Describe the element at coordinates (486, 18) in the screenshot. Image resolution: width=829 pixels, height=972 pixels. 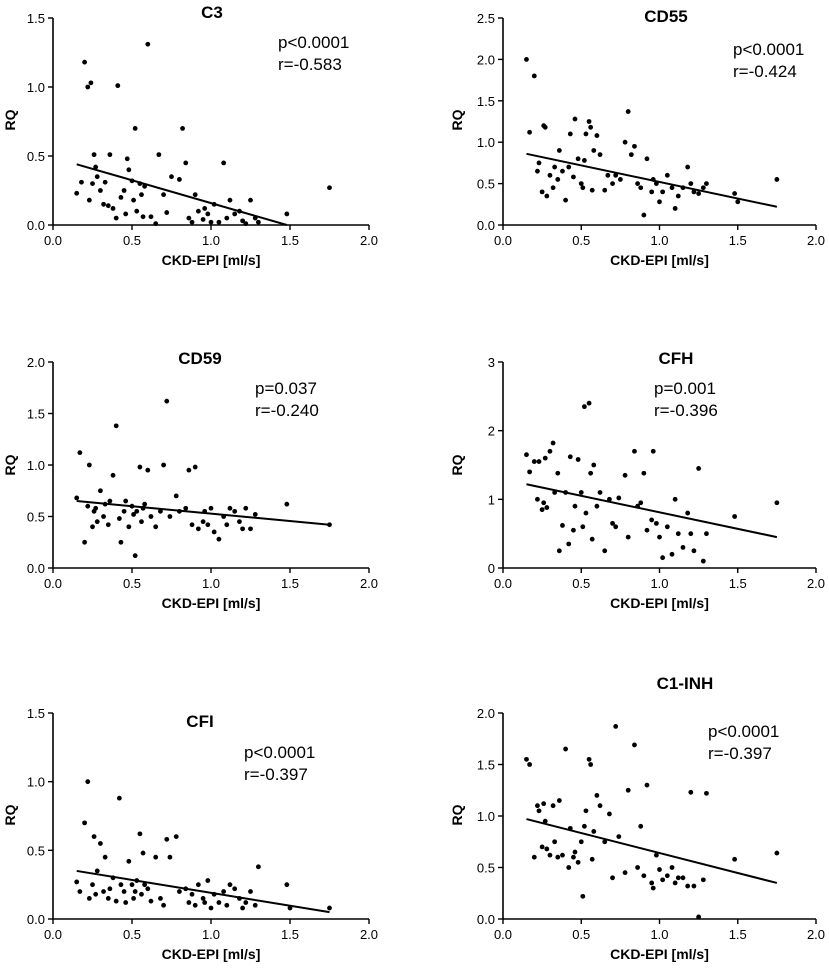
I see `y-tick-label: 2.5` at that location.